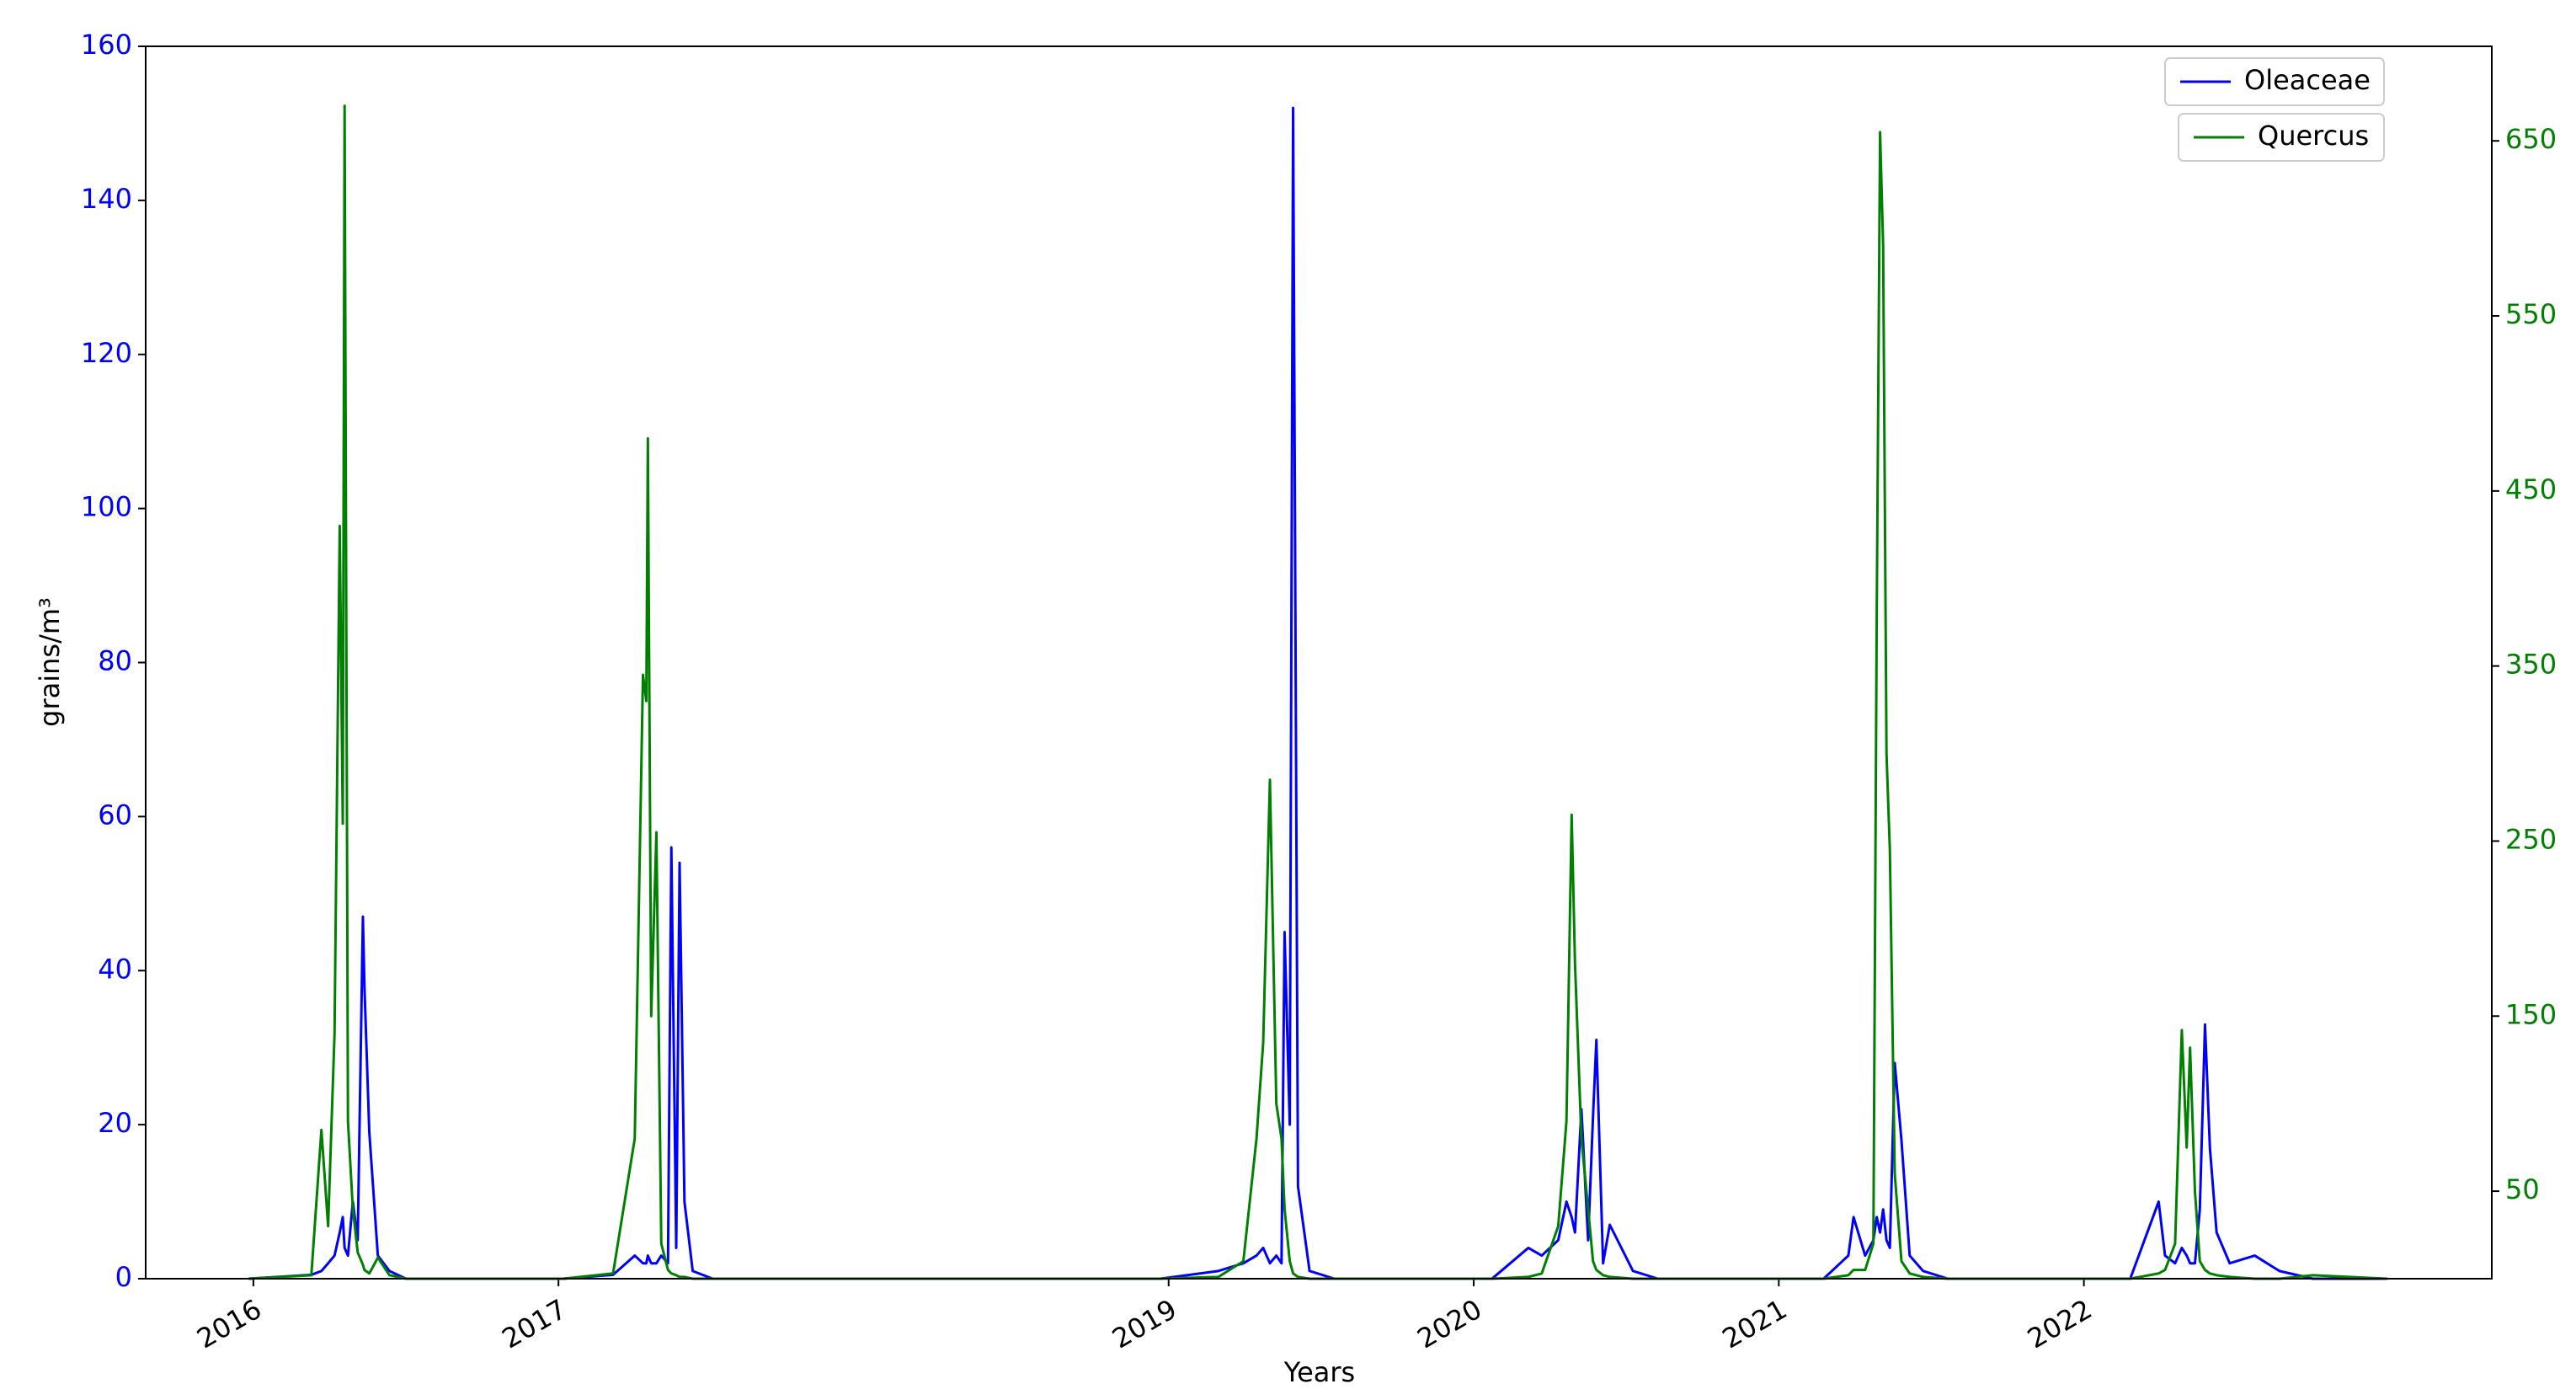 This screenshot has width=2576, height=1400. I want to click on y2-tick-label: 250, so click(2531, 839).